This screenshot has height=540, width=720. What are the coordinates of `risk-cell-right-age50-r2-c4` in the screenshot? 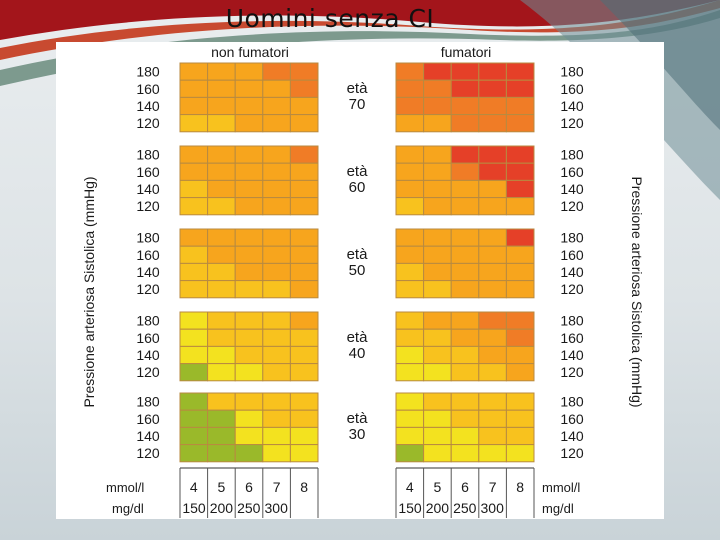 It's located at (520, 272).